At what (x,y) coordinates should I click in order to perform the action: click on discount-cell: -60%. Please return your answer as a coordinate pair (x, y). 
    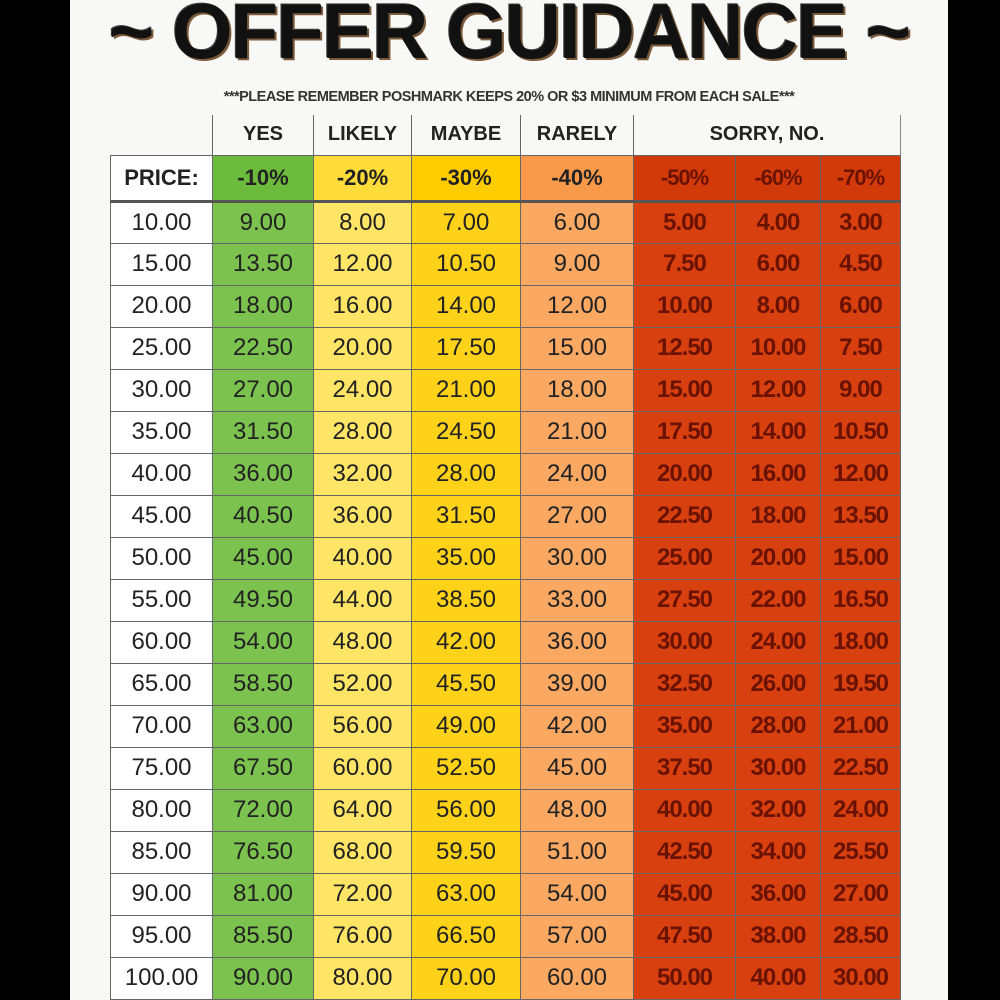
    Looking at the image, I should click on (778, 178).